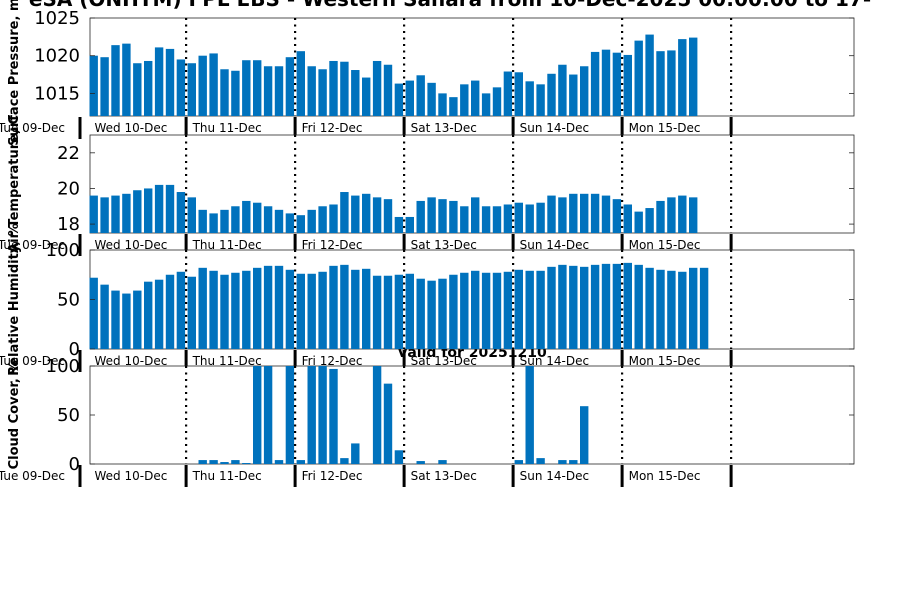 The width and height of the screenshot is (900, 600). I want to click on y-tick-label: 0, so click(74, 464).